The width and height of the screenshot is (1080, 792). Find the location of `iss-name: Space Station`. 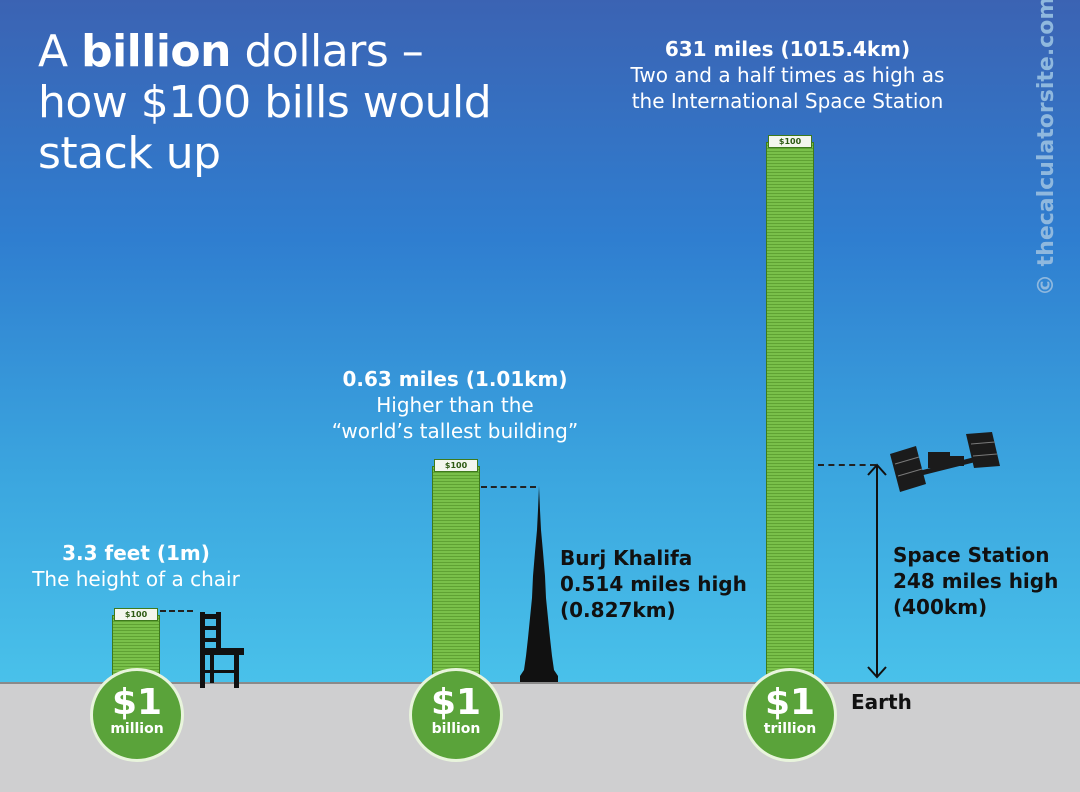

iss-name: Space Station is located at coordinates (971, 555).